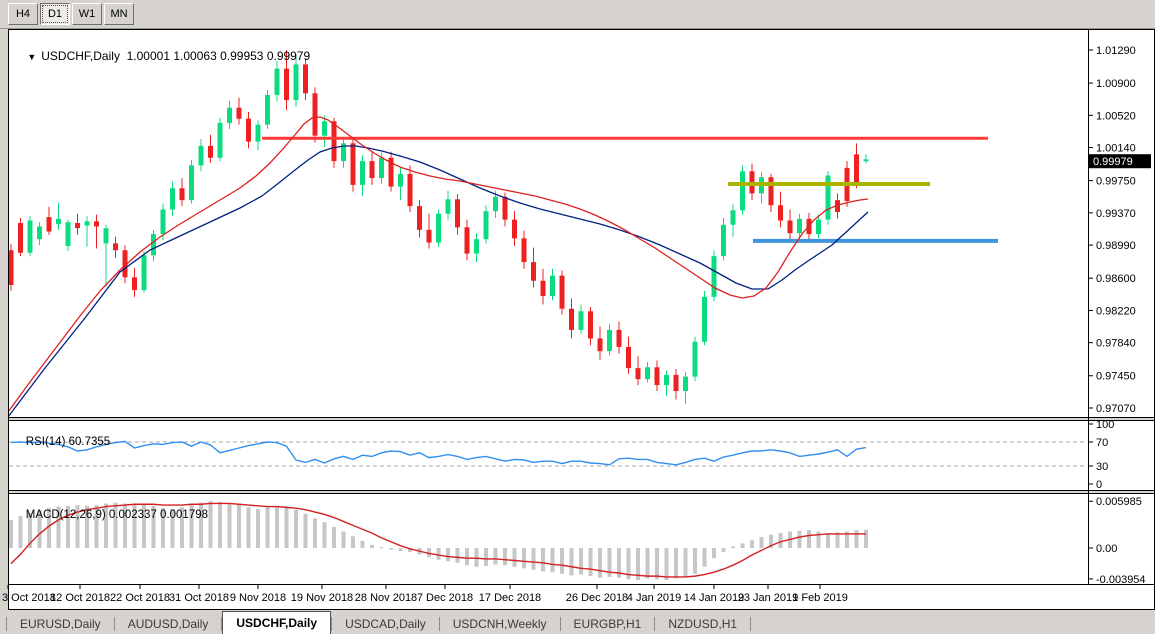 This screenshot has height=634, width=1155. I want to click on price-tick-label: 0.97450, so click(1116, 377).